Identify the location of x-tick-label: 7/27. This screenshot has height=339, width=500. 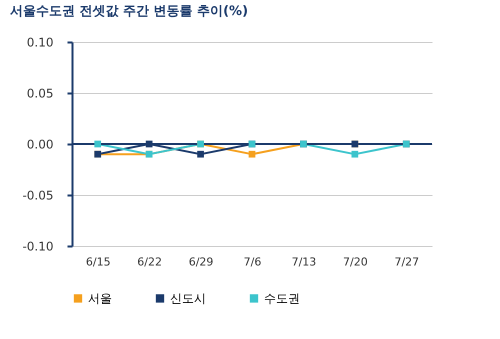
(407, 262).